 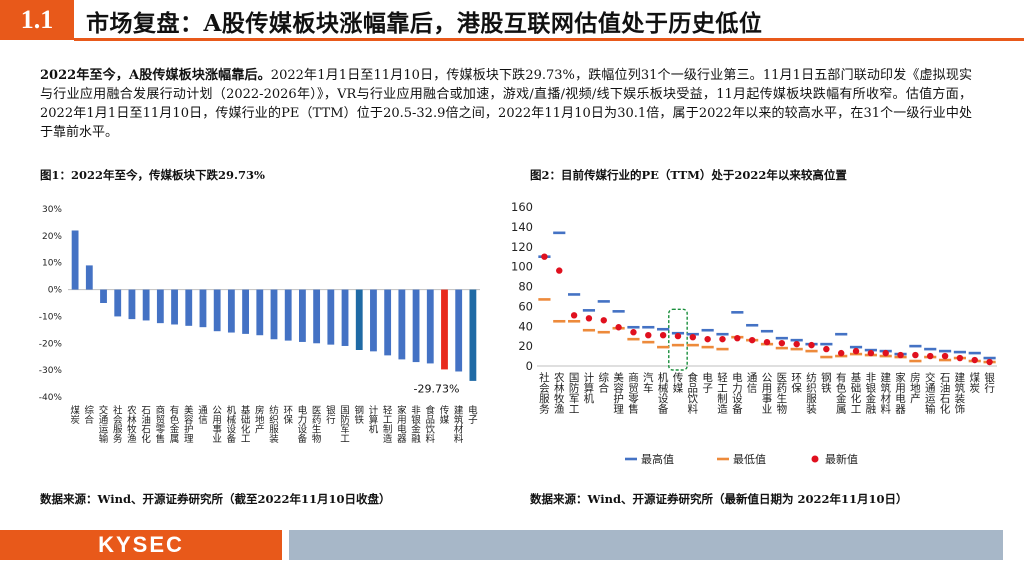 I want to click on svg-text: 非, so click(x=416, y=410).